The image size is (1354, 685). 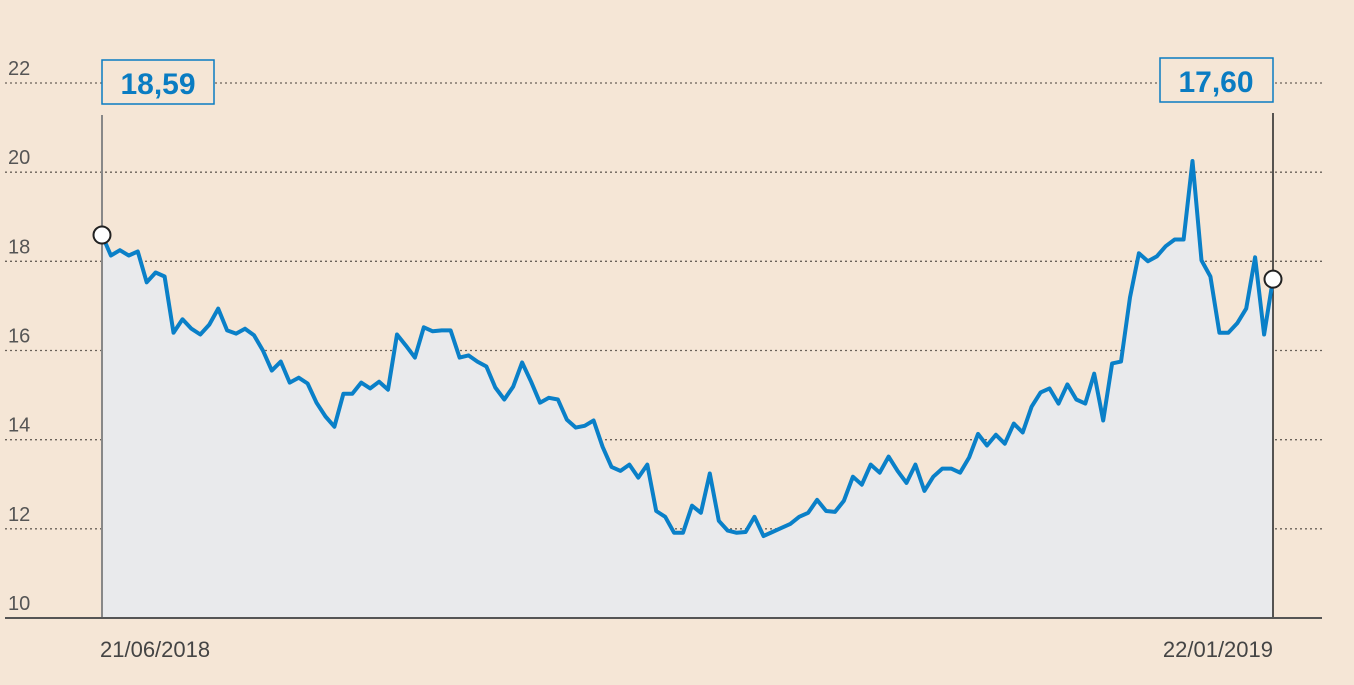 I want to click on y-tick-label: 16, so click(x=19, y=337).